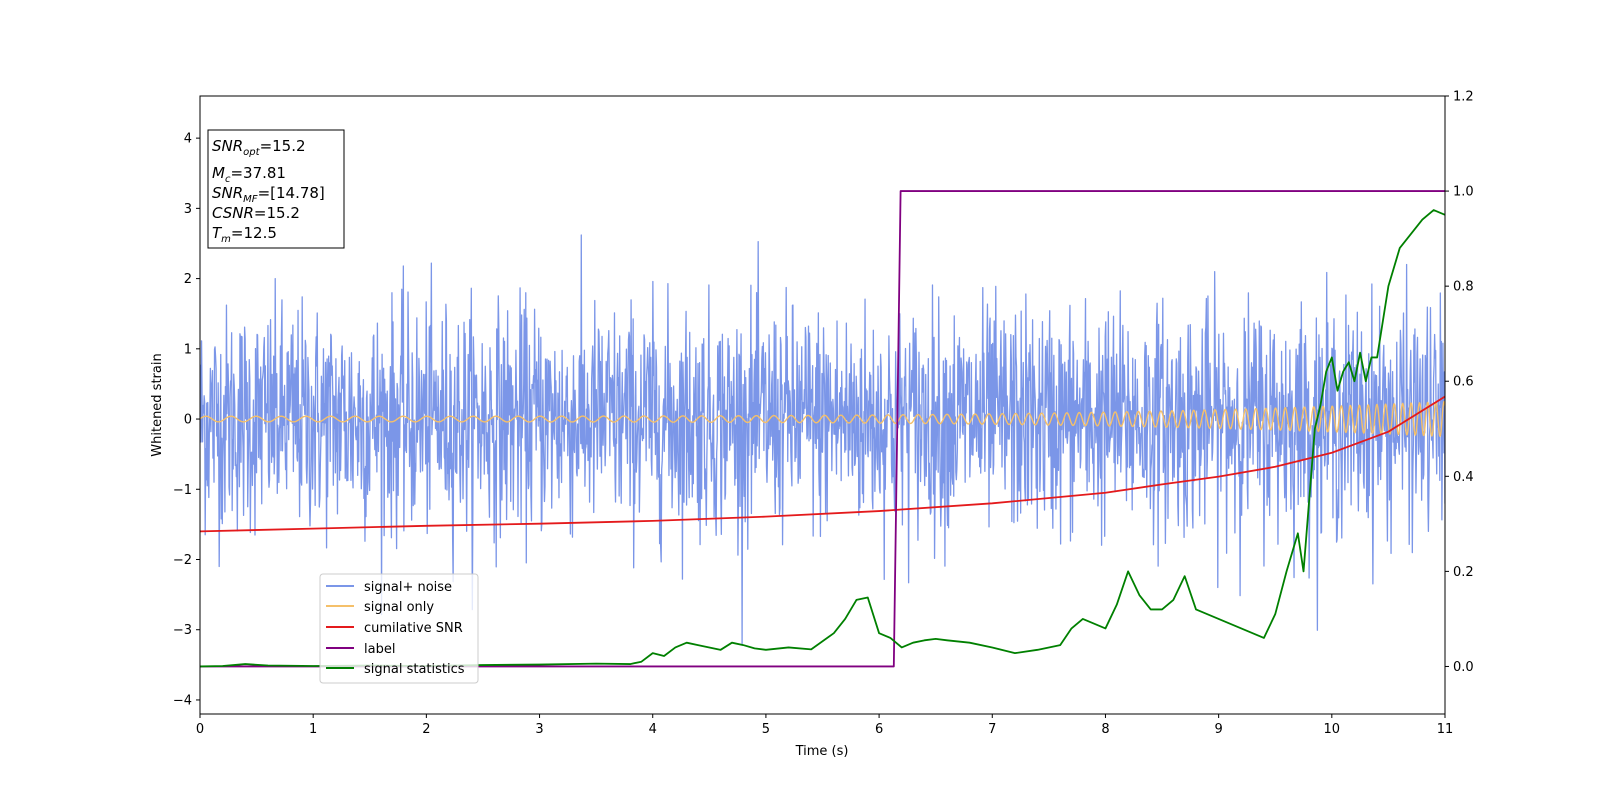 The width and height of the screenshot is (1600, 800). What do you see at coordinates (1463, 192) in the screenshot?
I see `y2-tick-label: 1.0` at bounding box center [1463, 192].